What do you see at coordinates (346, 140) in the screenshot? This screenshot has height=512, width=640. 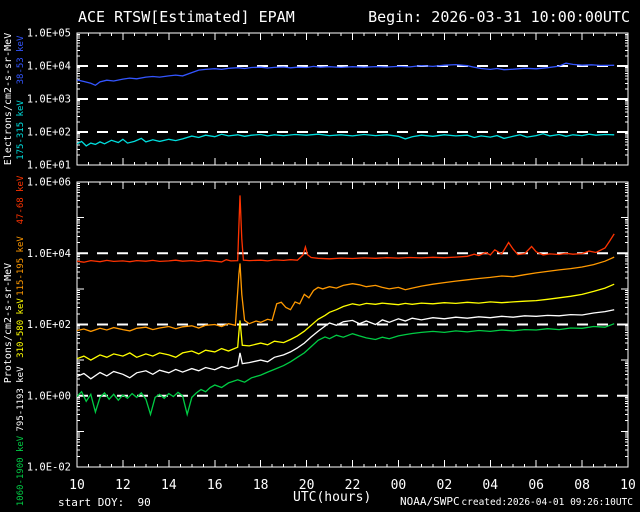 I see `series-175-315-keV` at bounding box center [346, 140].